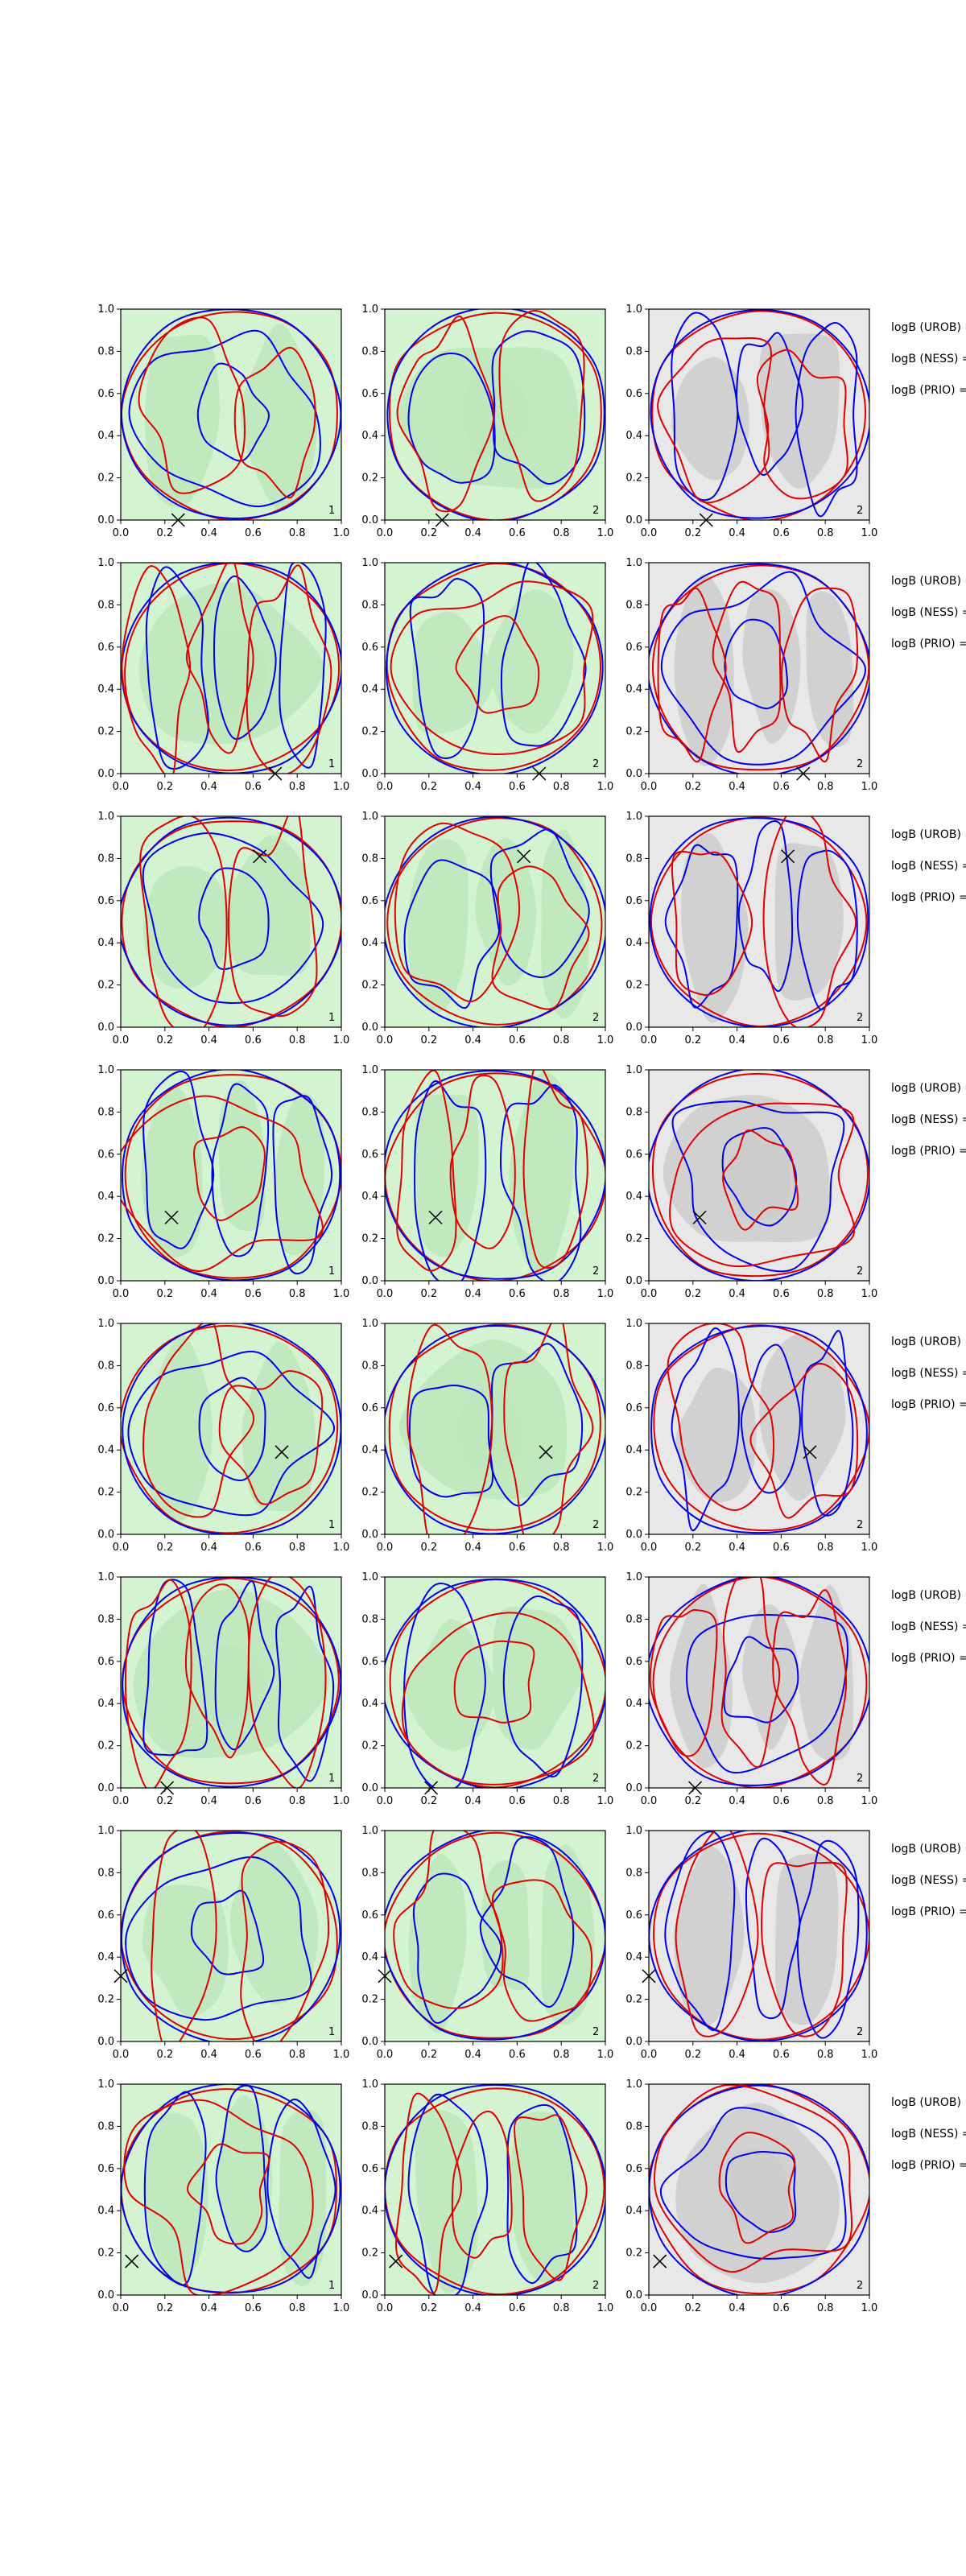 This screenshot has width=966, height=2576. I want to click on panel-r6-c1: 1 0.0 0.2 0.4 0.6 0.8 1.0 0.0 0.2 0.4 0.6 0.8 1.0, so click(223, 1689).